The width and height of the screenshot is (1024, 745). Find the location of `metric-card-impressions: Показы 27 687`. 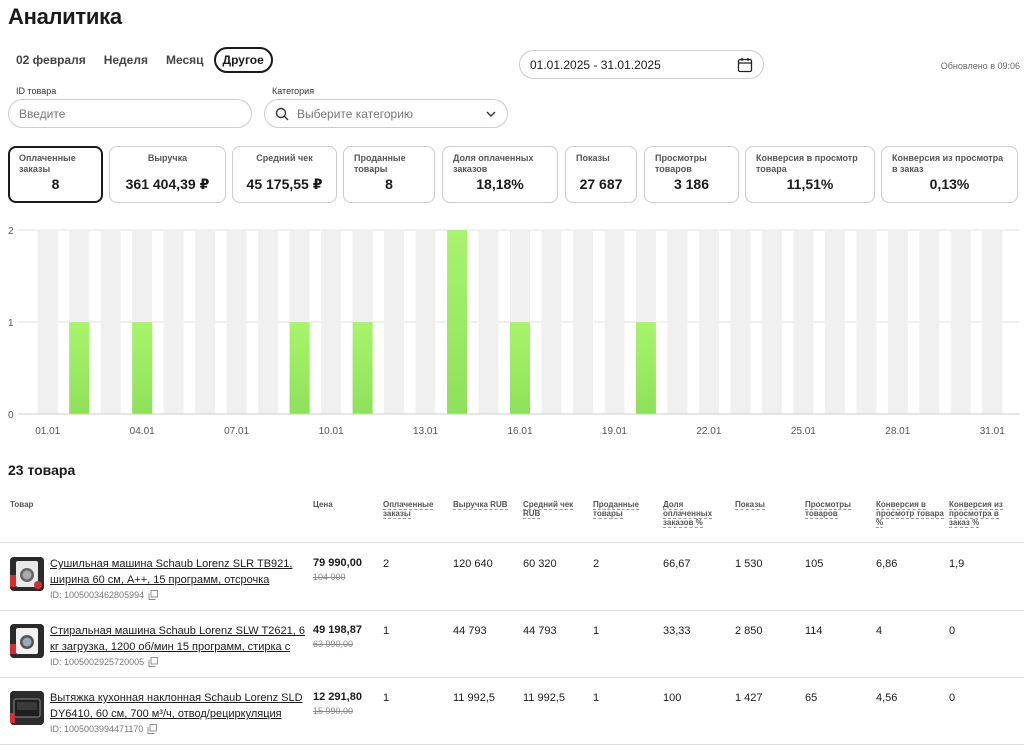

metric-card-impressions: Показы 27 687 is located at coordinates (601, 174).